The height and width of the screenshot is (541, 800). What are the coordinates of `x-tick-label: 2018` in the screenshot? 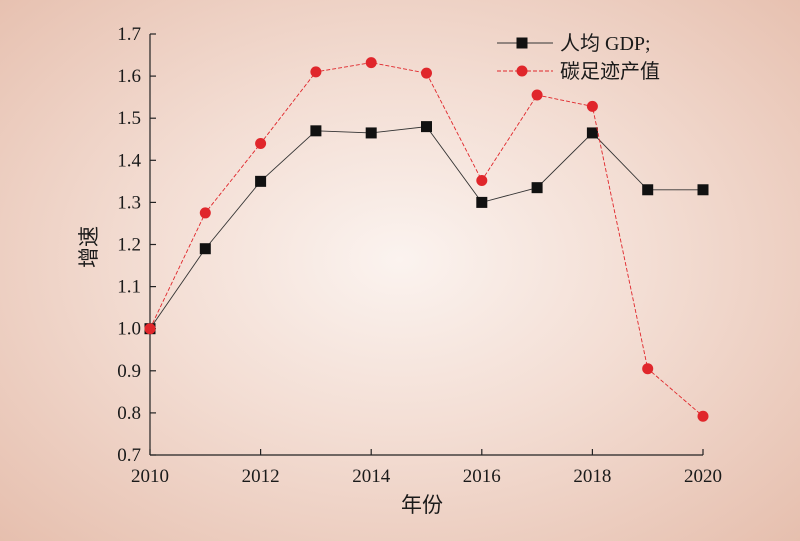 It's located at (592, 476).